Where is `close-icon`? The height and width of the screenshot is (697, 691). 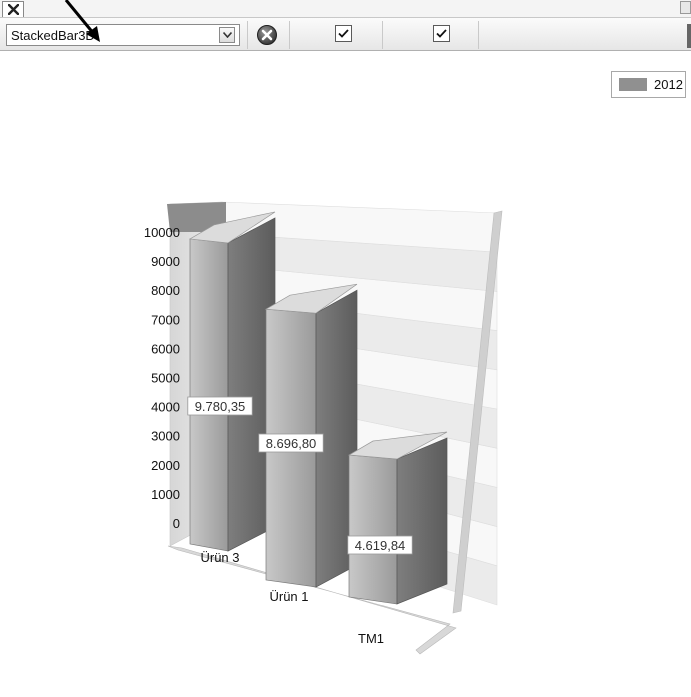 close-icon is located at coordinates (13, 9).